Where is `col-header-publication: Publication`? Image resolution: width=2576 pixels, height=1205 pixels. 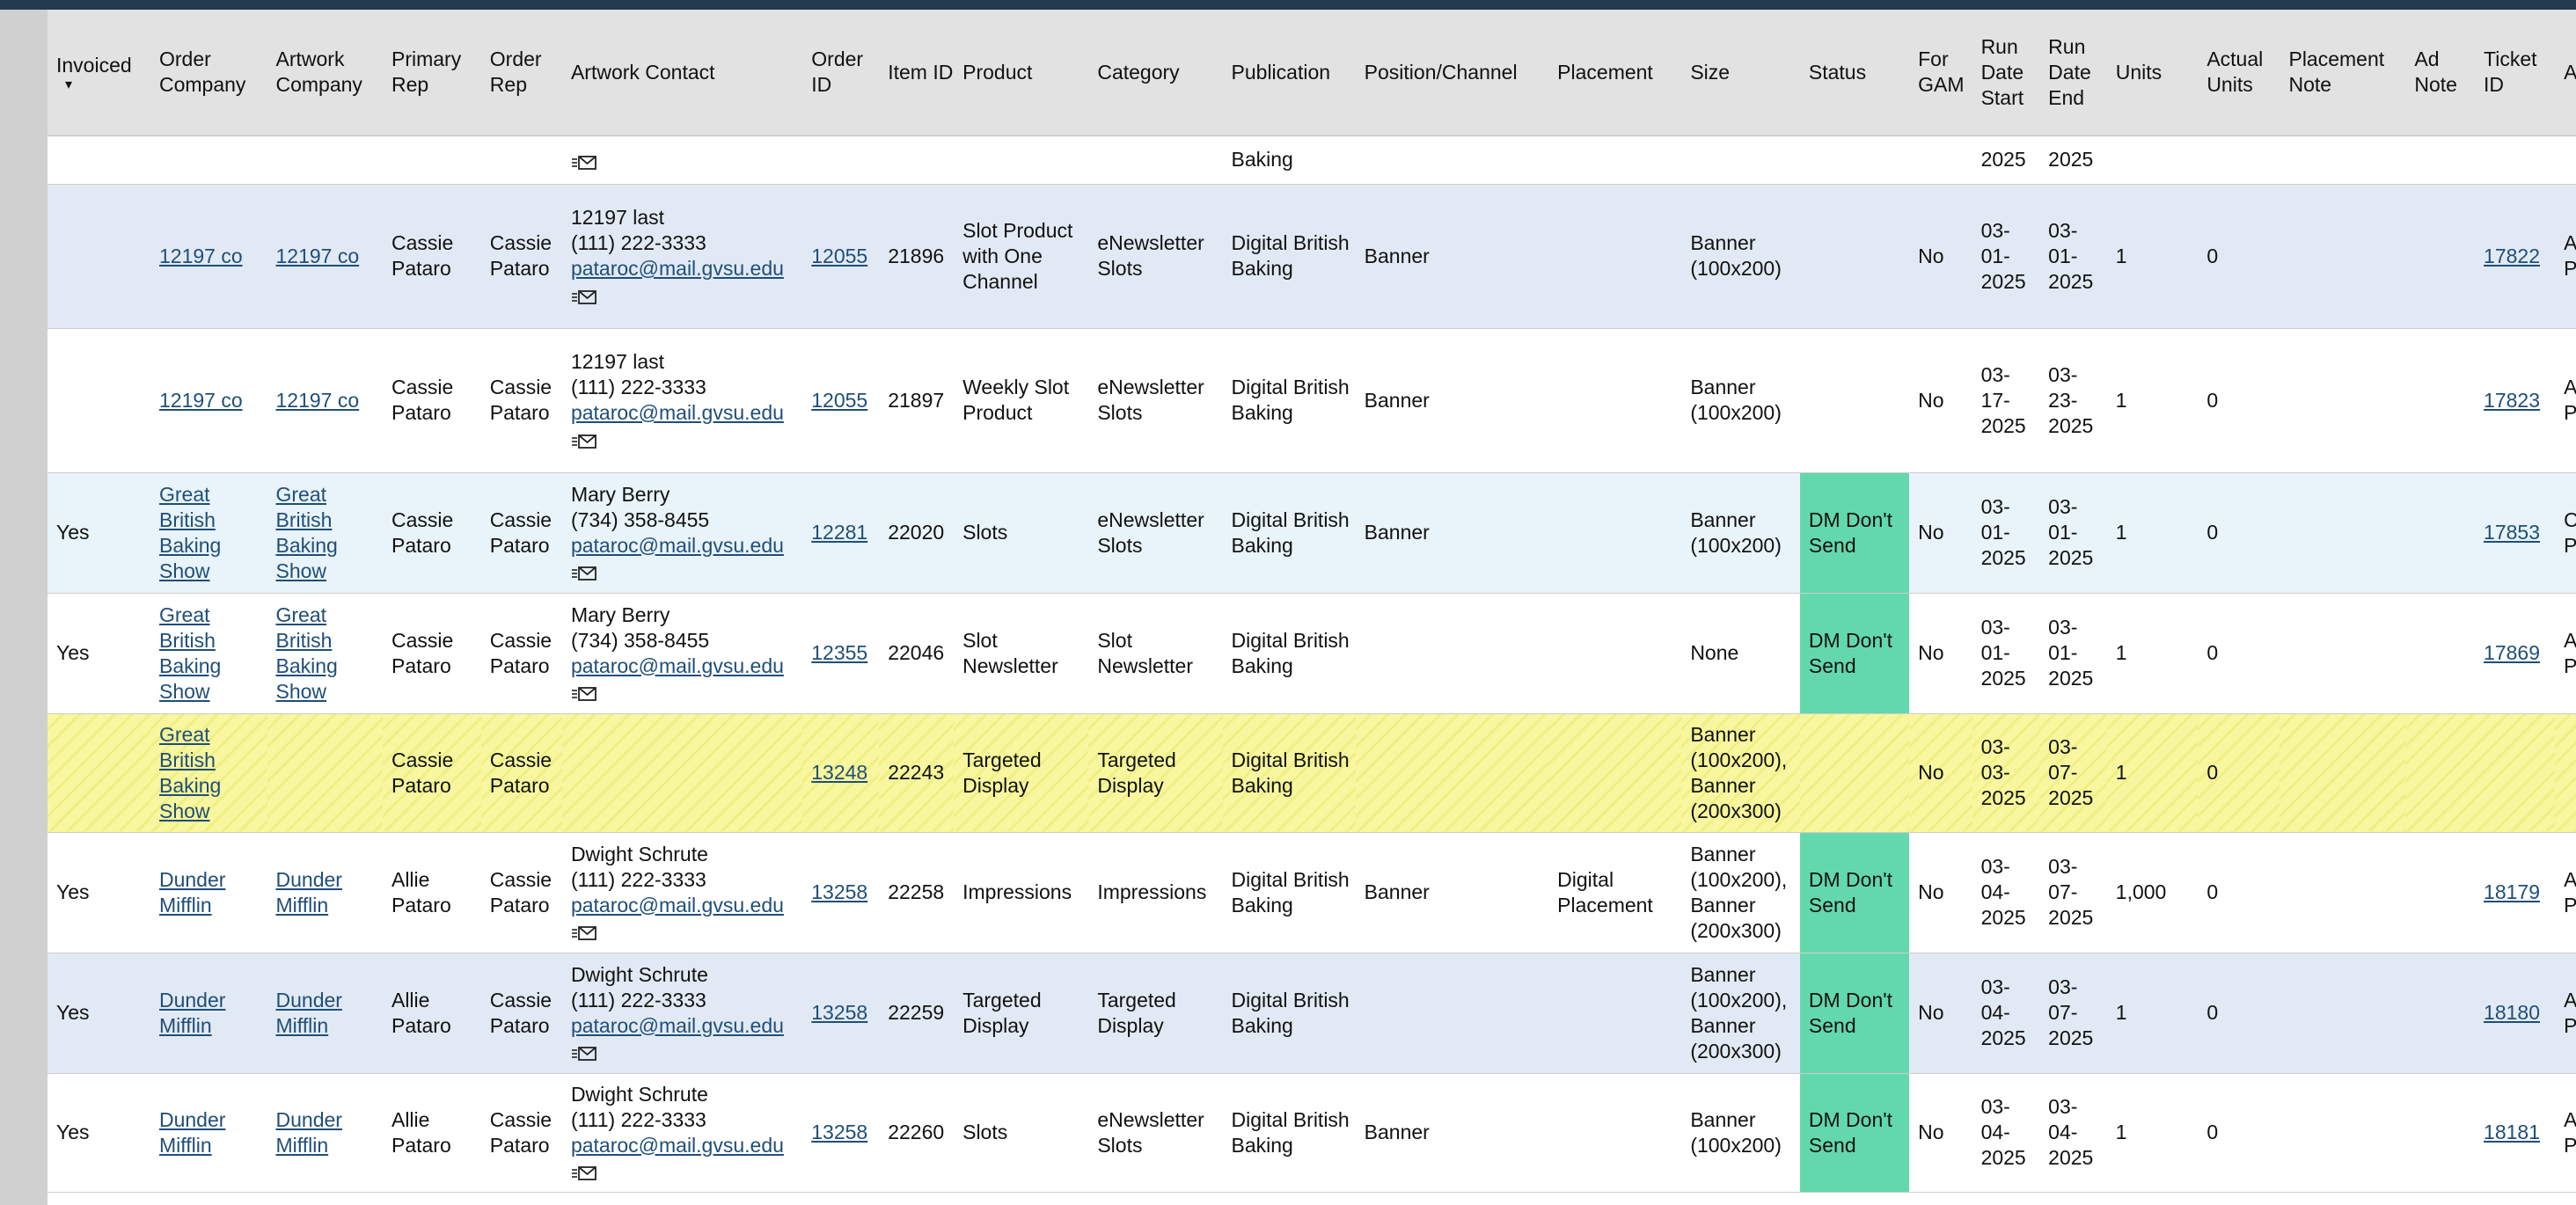 col-header-publication: Publication is located at coordinates (1289, 73).